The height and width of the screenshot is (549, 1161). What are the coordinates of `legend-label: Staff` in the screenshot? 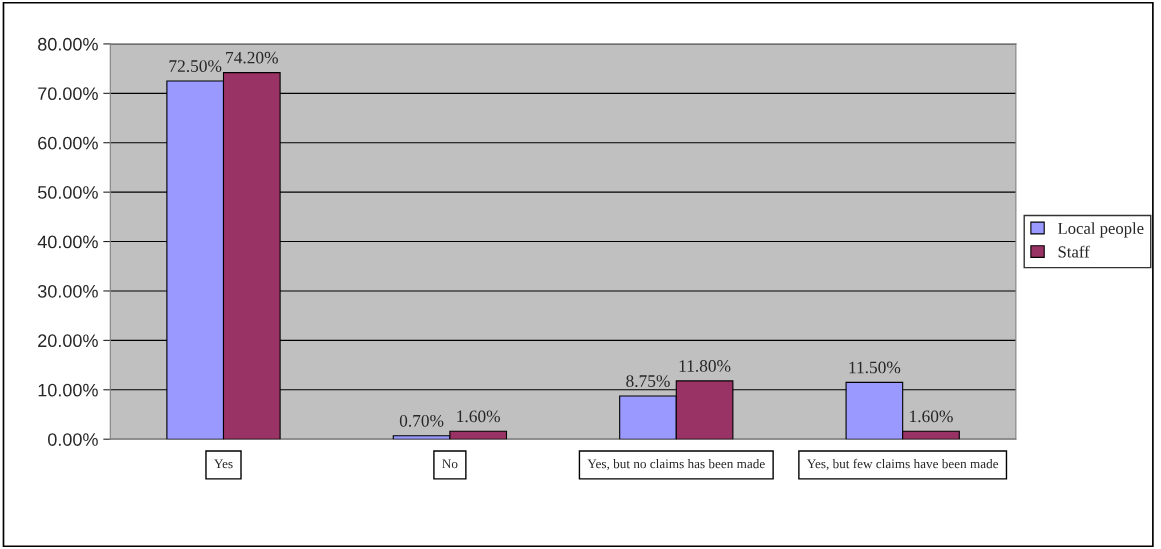 It's located at (1074, 251).